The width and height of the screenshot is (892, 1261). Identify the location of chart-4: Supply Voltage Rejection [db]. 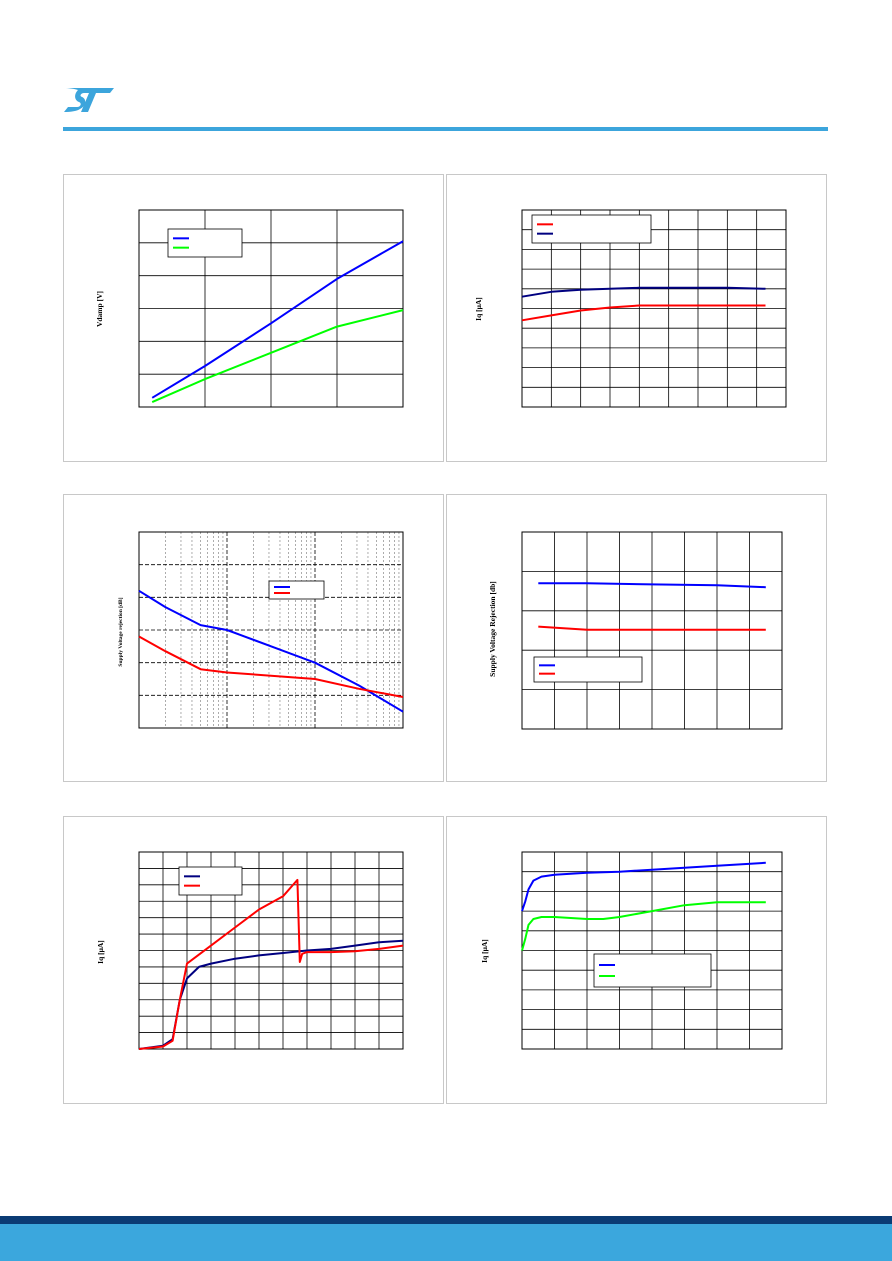
(635, 630).